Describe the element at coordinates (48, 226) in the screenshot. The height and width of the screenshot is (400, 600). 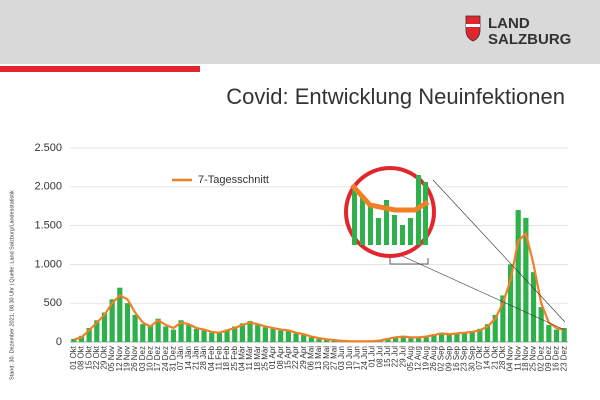
I see `y-tick-label: 1.500` at that location.